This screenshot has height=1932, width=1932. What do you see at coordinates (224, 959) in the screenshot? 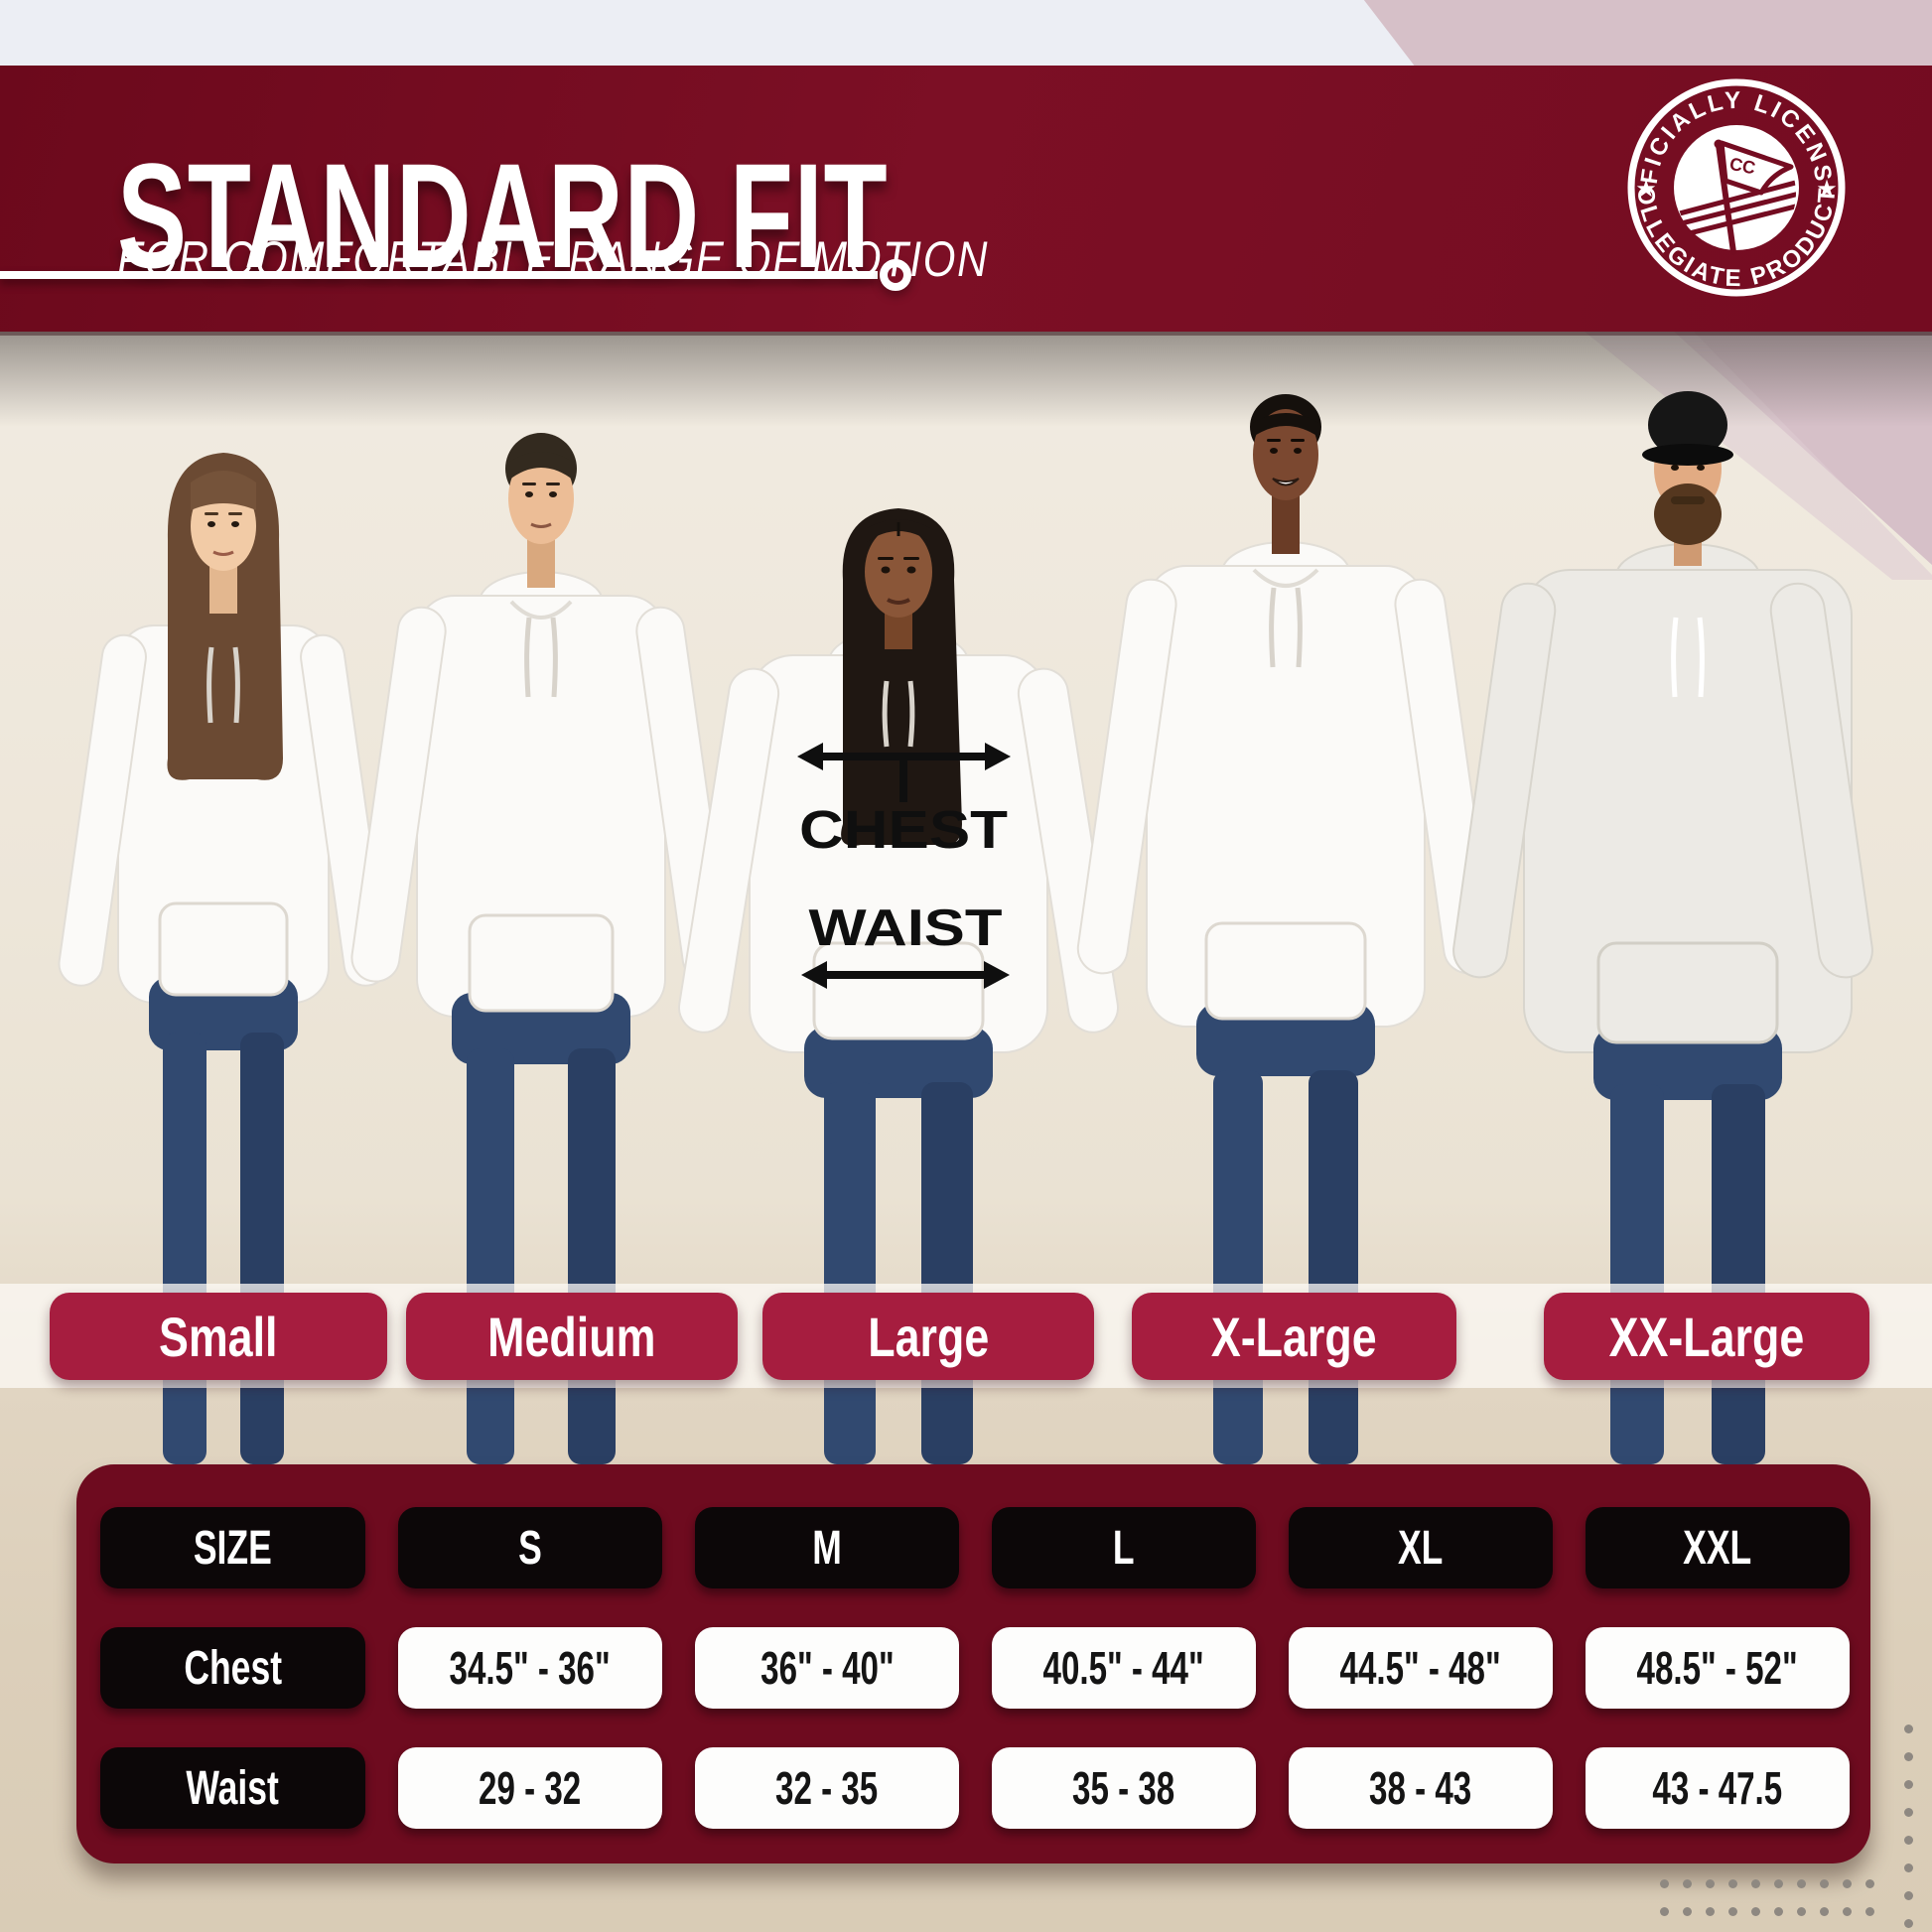
I see `model-small` at bounding box center [224, 959].